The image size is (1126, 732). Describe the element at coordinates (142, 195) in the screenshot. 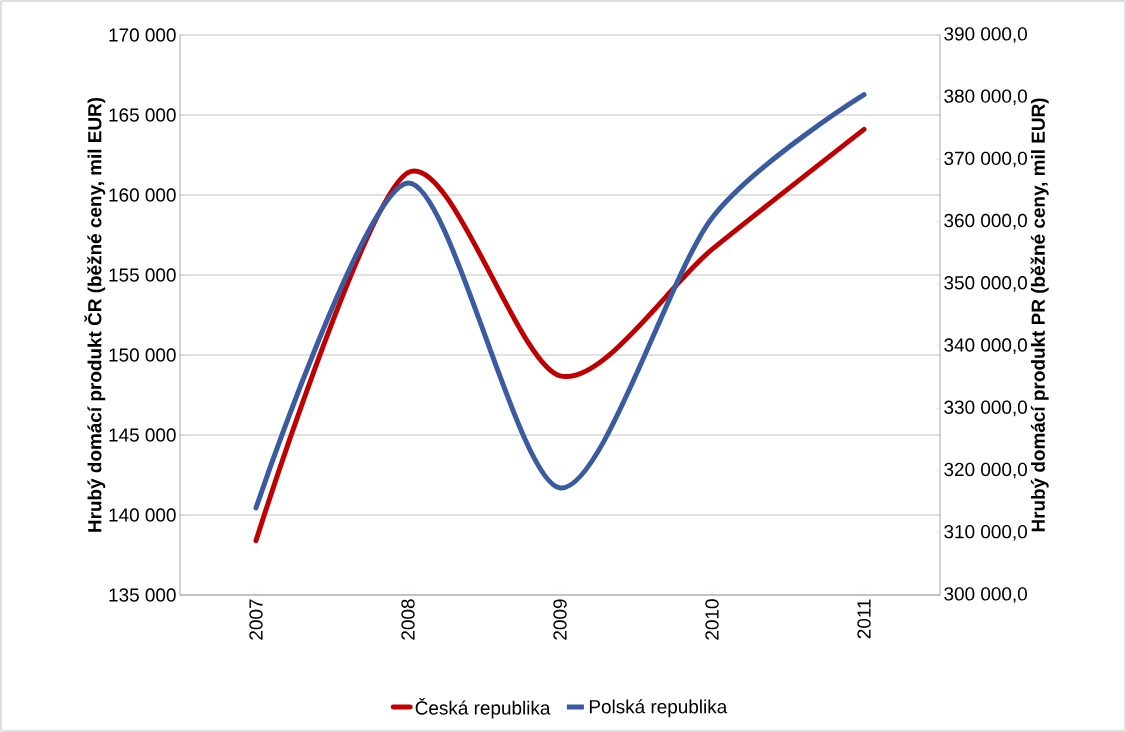

I see `y-tick-label: 160 000` at that location.